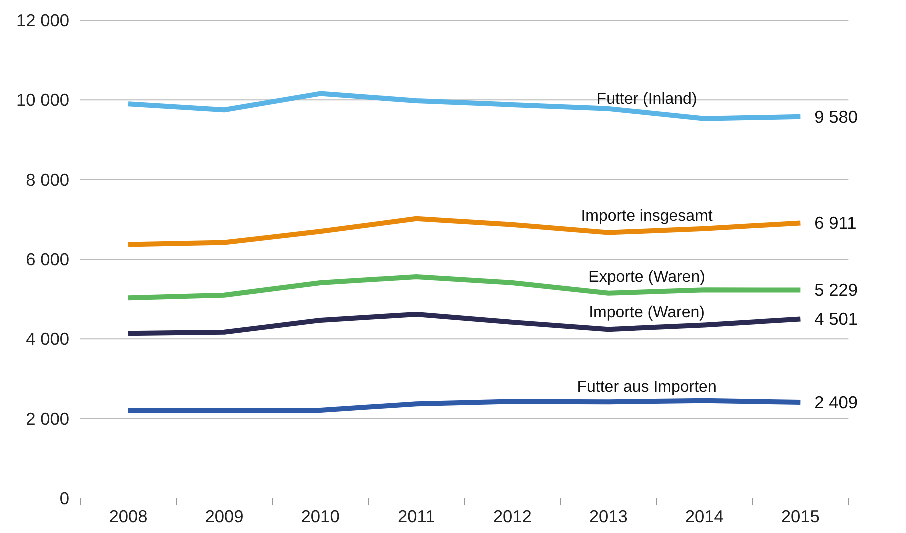  I want to click on x-tick-label: 2015, so click(800, 516).